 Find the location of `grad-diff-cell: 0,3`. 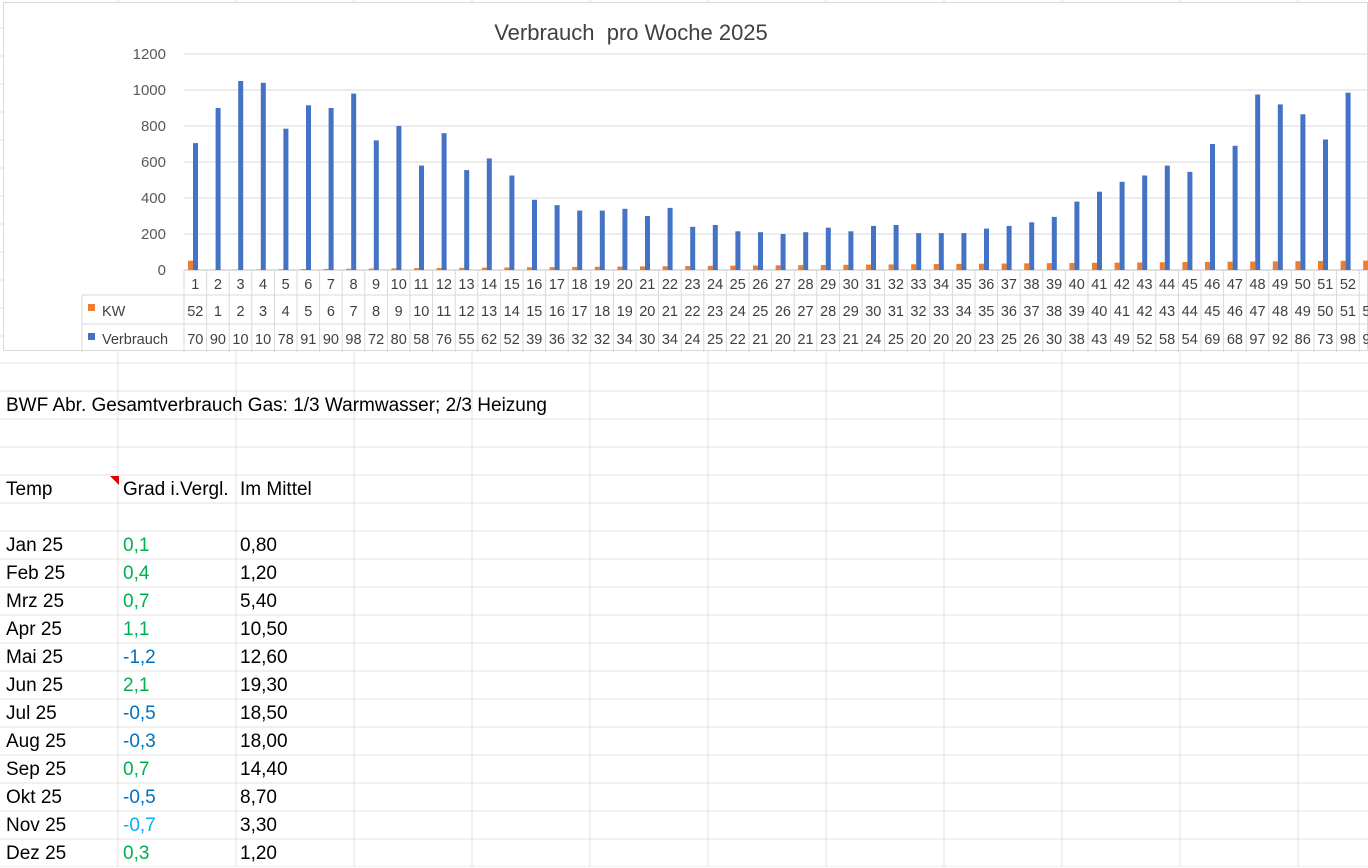

grad-diff-cell: 0,3 is located at coordinates (136, 854).